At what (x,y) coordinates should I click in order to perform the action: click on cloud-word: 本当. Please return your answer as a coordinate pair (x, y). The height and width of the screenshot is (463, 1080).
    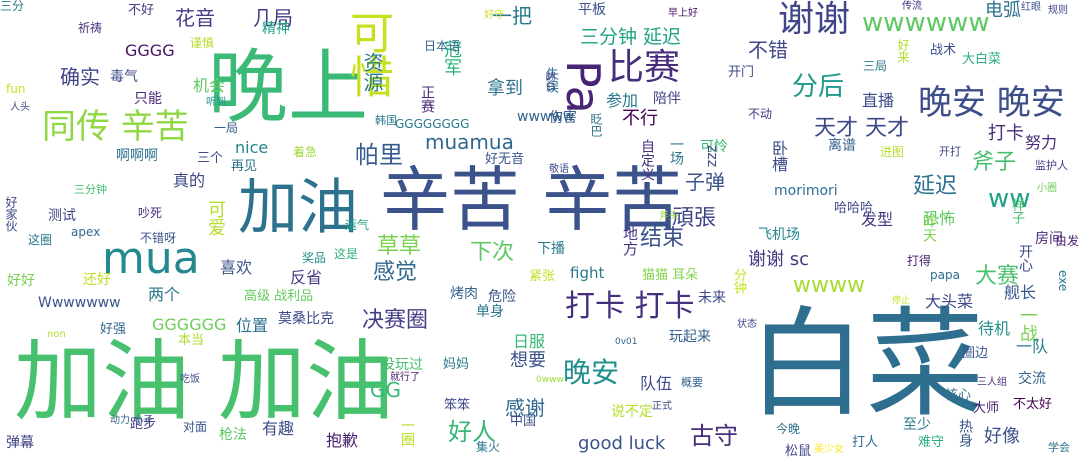
    Looking at the image, I should click on (191, 340).